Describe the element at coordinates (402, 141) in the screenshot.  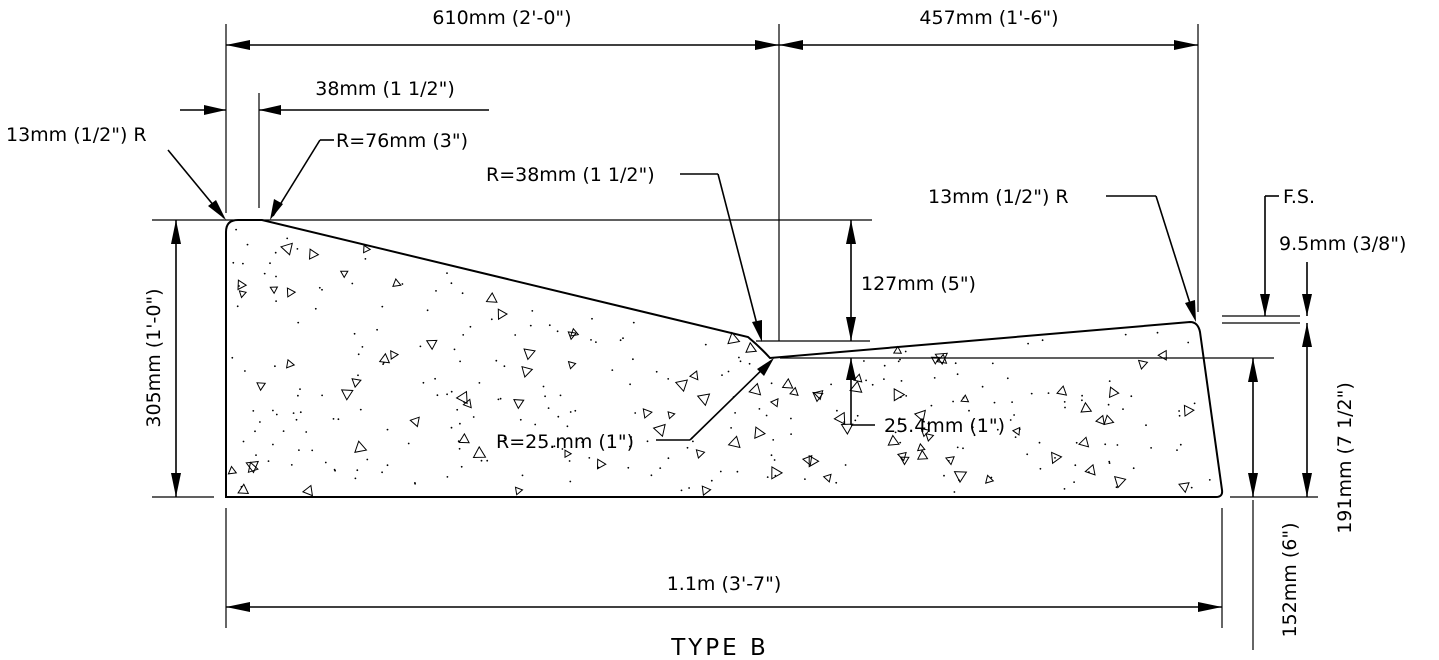
I see `label-top-radius: R=76mm (3")` at that location.